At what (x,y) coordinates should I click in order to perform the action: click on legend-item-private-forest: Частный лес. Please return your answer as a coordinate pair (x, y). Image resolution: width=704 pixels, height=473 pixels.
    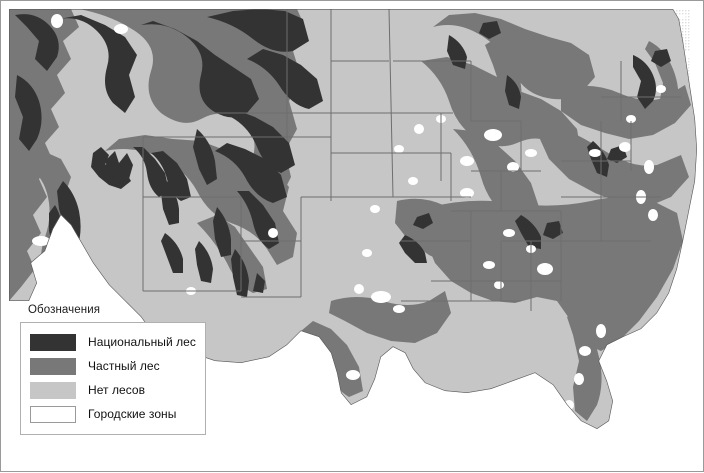
    Looking at the image, I should click on (113, 366).